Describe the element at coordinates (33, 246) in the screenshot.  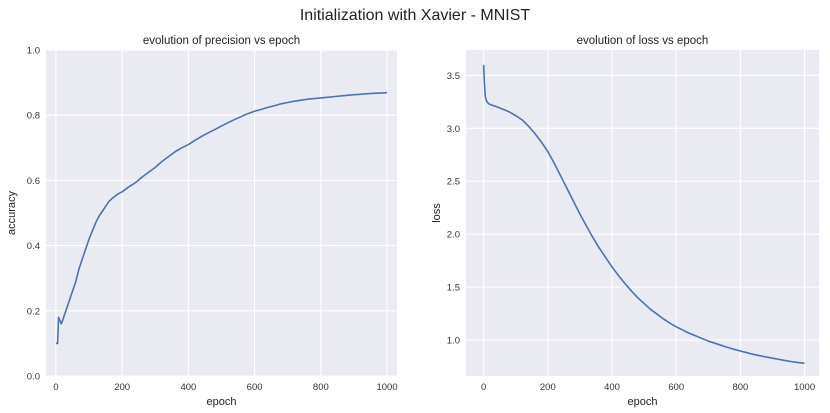
I see `y-tick-label-precision: 0.4` at that location.